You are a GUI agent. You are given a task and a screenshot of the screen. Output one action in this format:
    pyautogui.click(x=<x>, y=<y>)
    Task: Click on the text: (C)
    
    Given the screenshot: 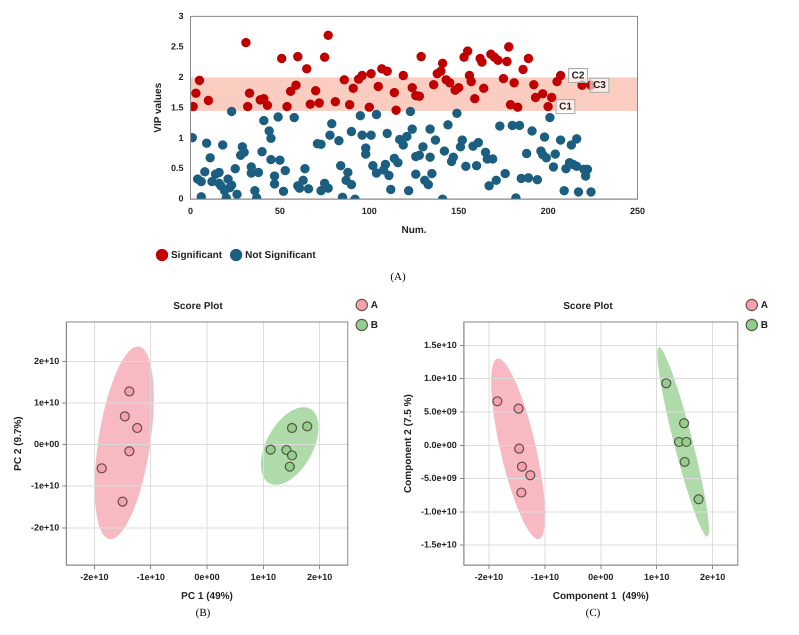 What is the action you would take?
    pyautogui.click(x=593, y=613)
    